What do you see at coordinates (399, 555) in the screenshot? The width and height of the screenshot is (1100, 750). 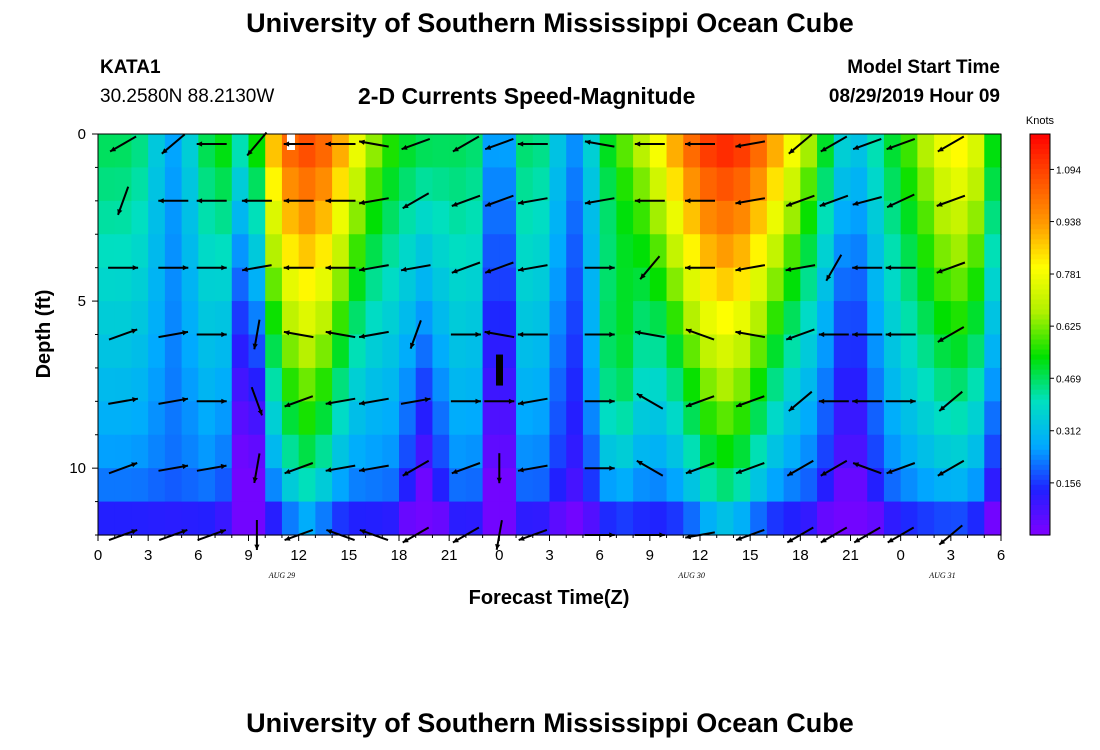 I see `x-tick-label: 18` at bounding box center [399, 555].